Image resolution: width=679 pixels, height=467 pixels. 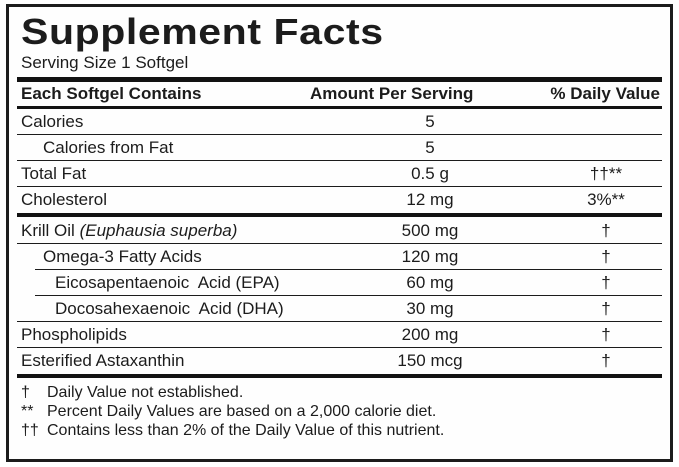 I want to click on amount-value: 12 mg, so click(x=430, y=199).